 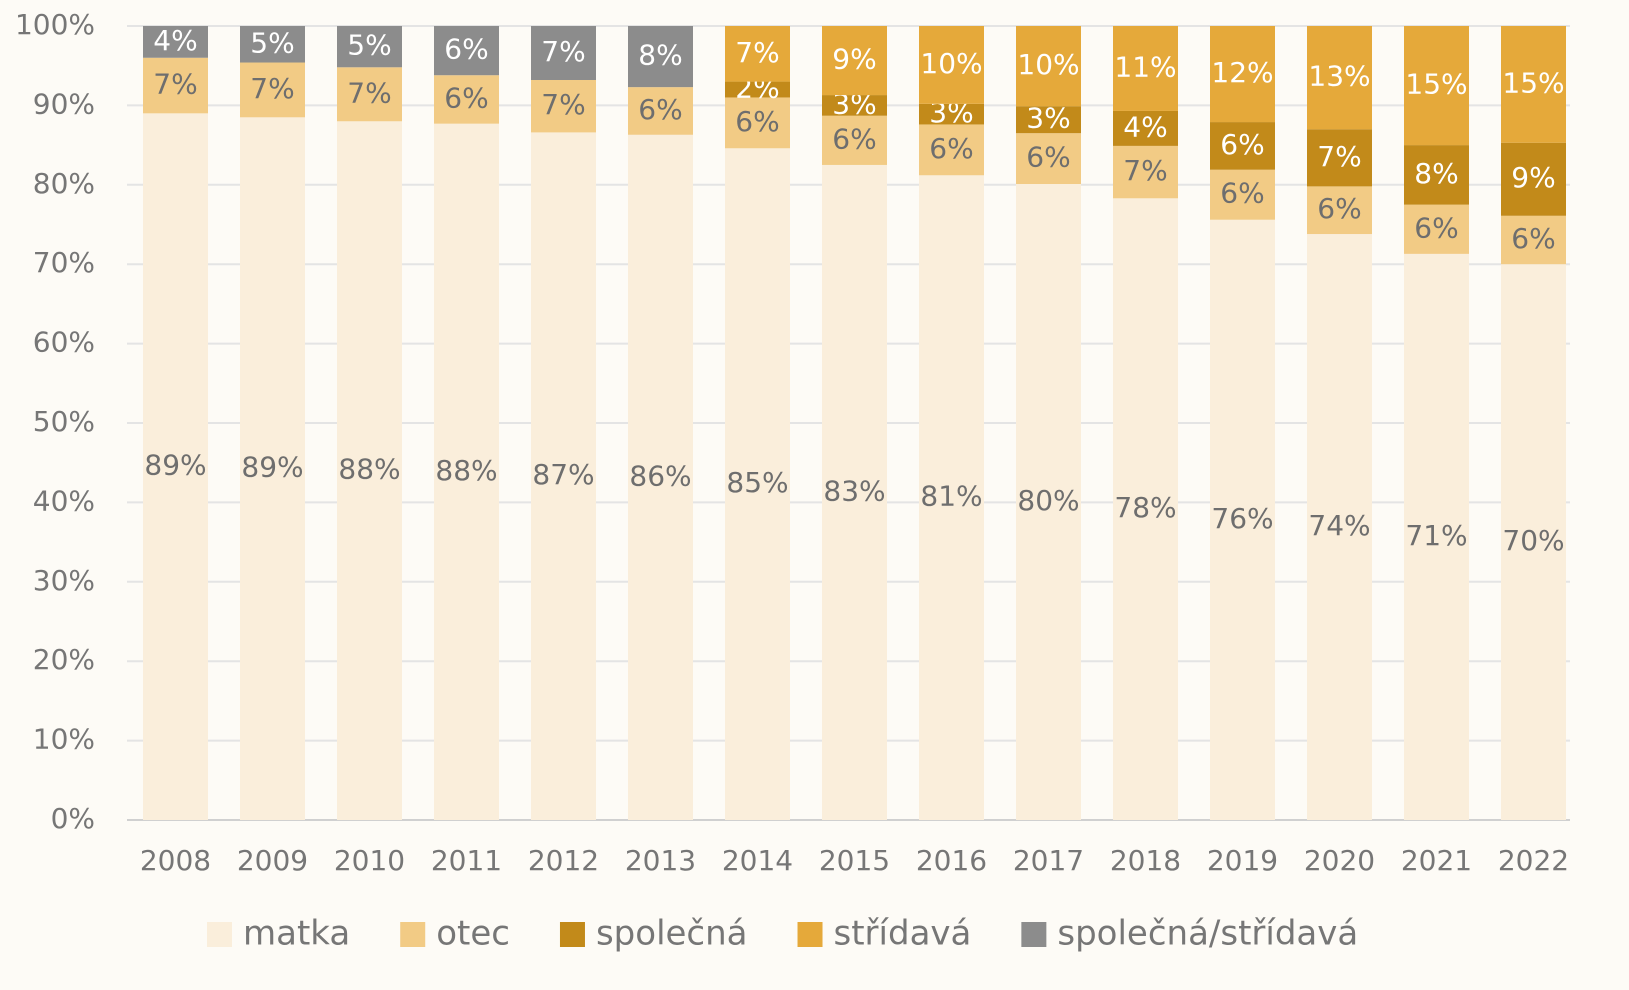 What do you see at coordinates (903, 934) in the screenshot?
I see `legend-label: střídavá` at bounding box center [903, 934].